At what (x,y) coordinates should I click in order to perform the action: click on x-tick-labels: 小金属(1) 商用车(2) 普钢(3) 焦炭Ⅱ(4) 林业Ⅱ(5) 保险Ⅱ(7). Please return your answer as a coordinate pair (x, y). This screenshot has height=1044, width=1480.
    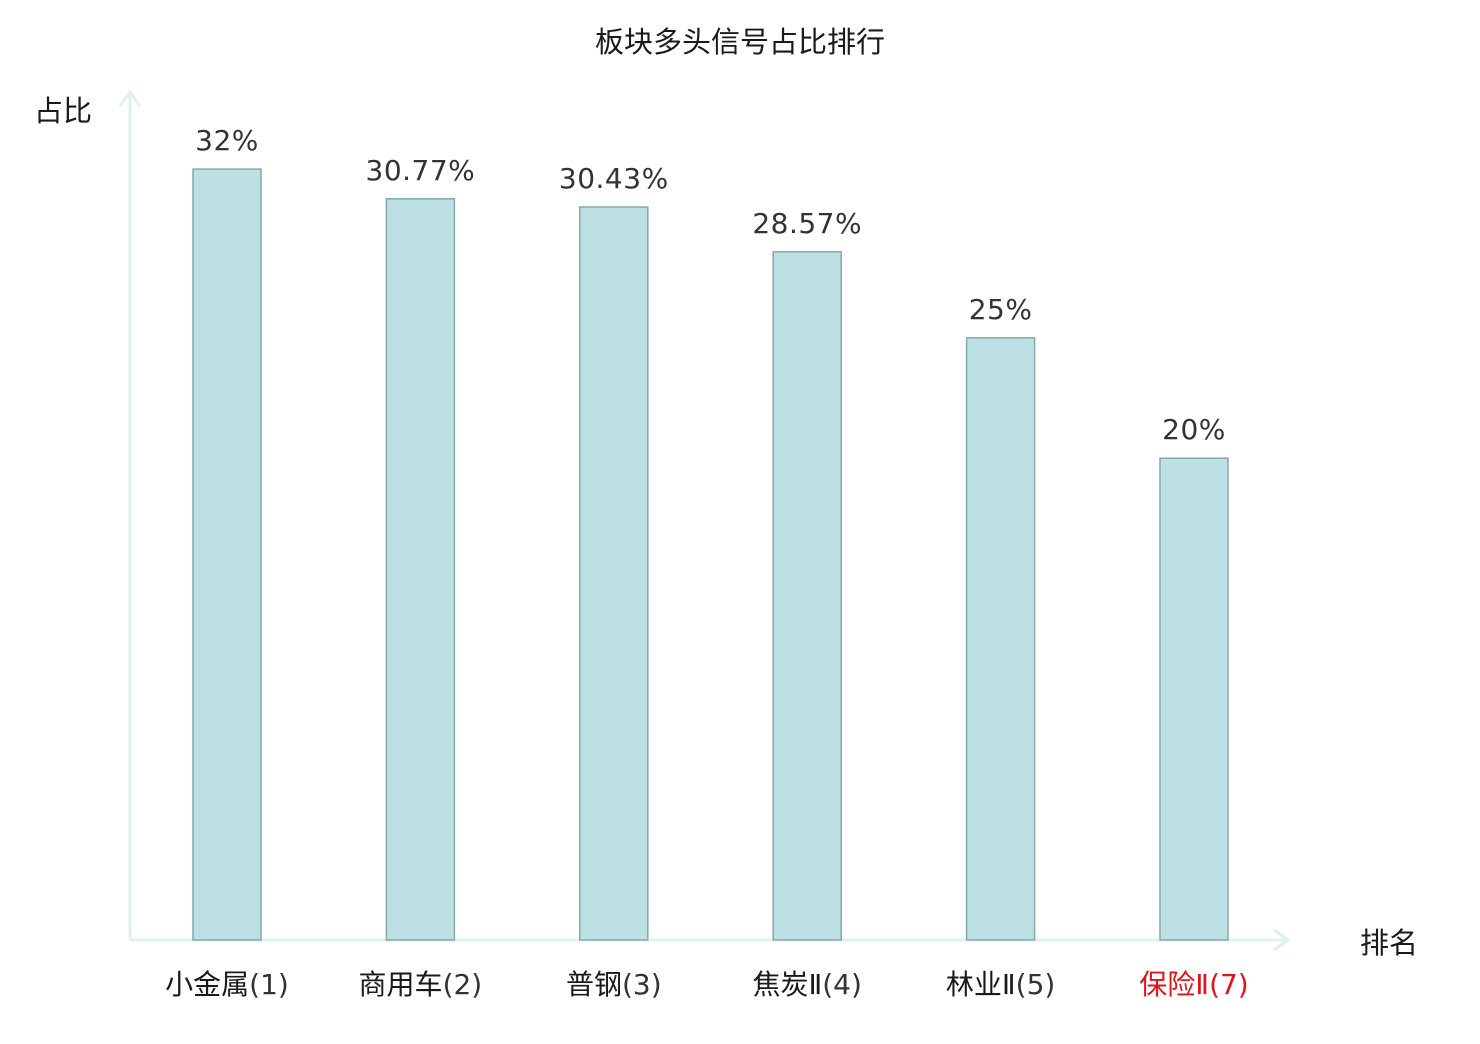
    Looking at the image, I should click on (707, 984).